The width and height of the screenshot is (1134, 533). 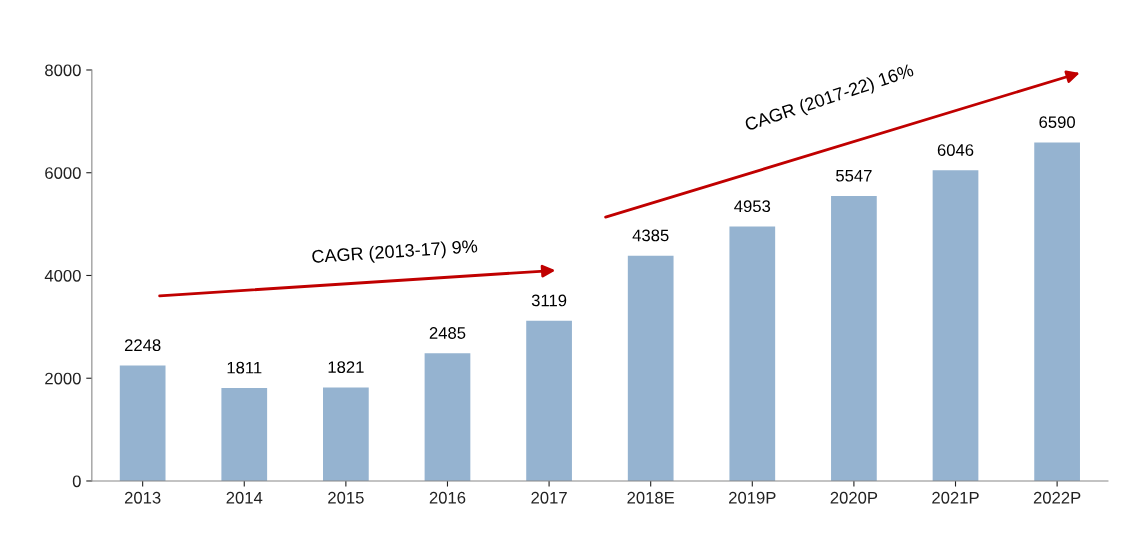 I want to click on data-label: 1821, so click(x=346, y=367).